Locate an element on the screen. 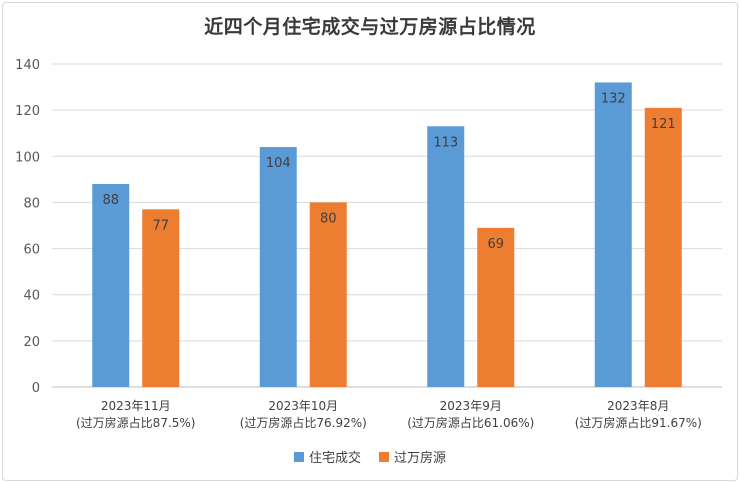  legend-item-over-10k: 过万房源 is located at coordinates (412, 456).